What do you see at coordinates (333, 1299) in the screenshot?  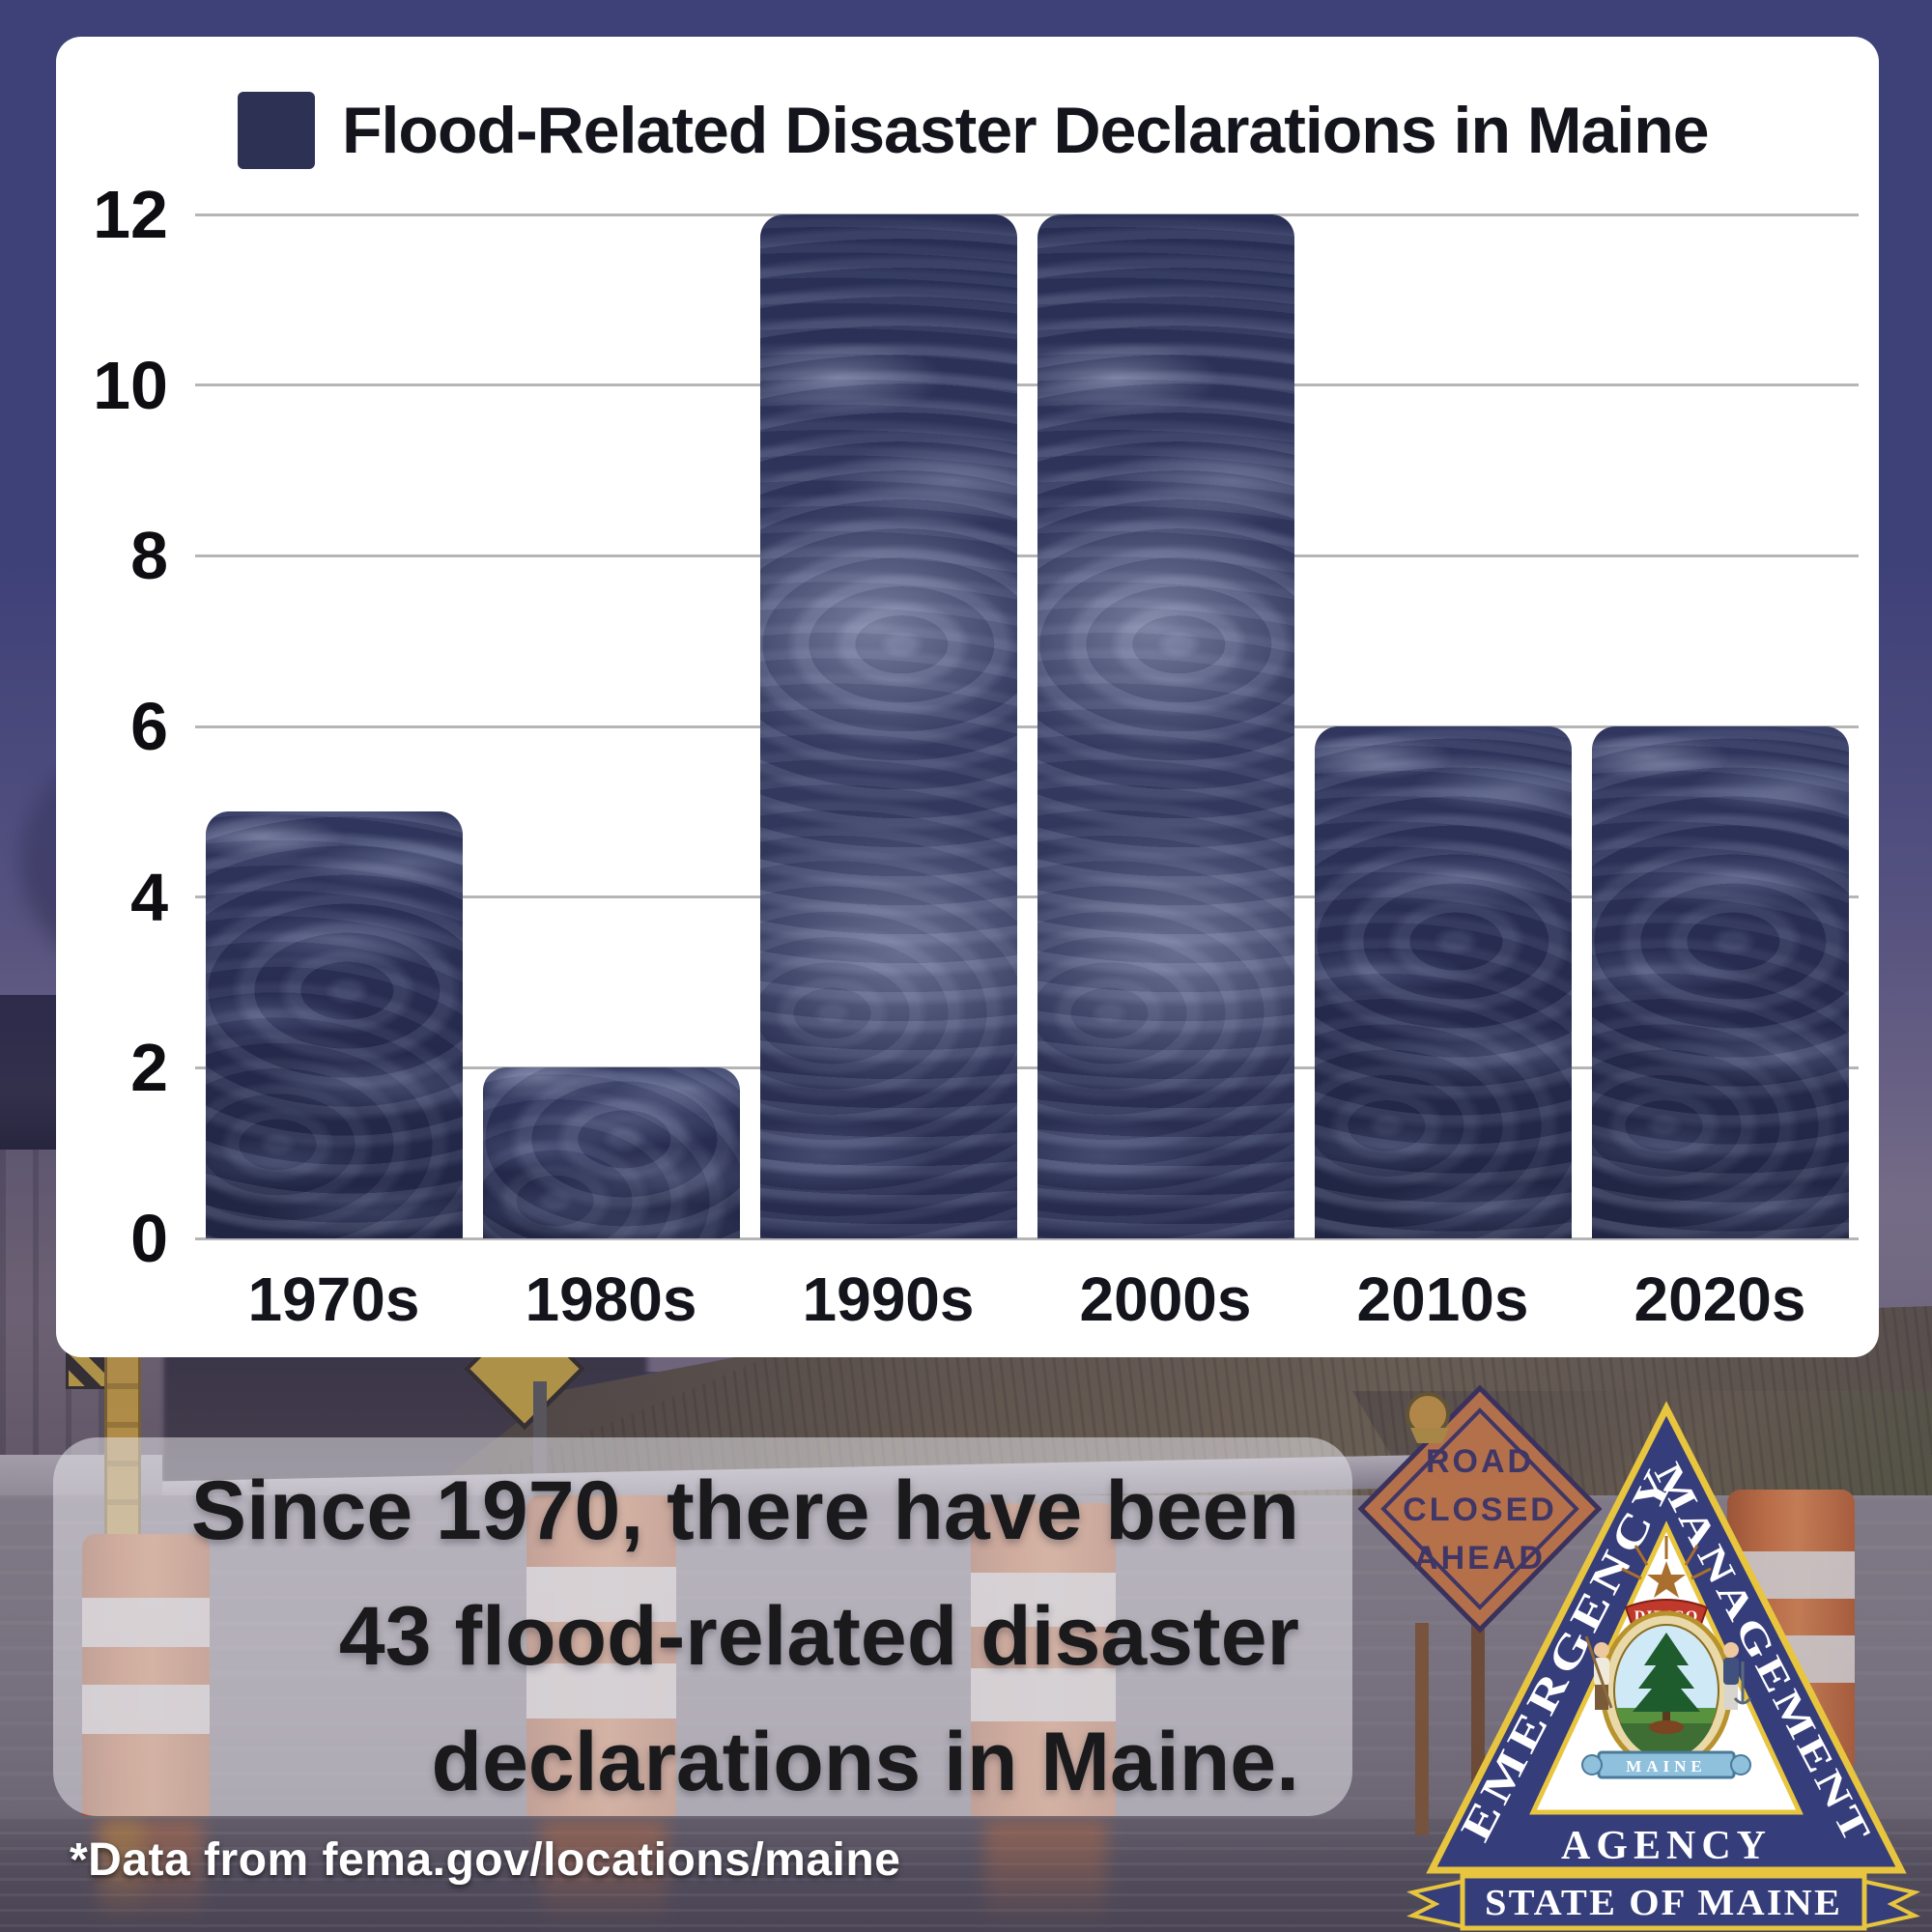 I see `x-tick-label-1970s: 1970s` at bounding box center [333, 1299].